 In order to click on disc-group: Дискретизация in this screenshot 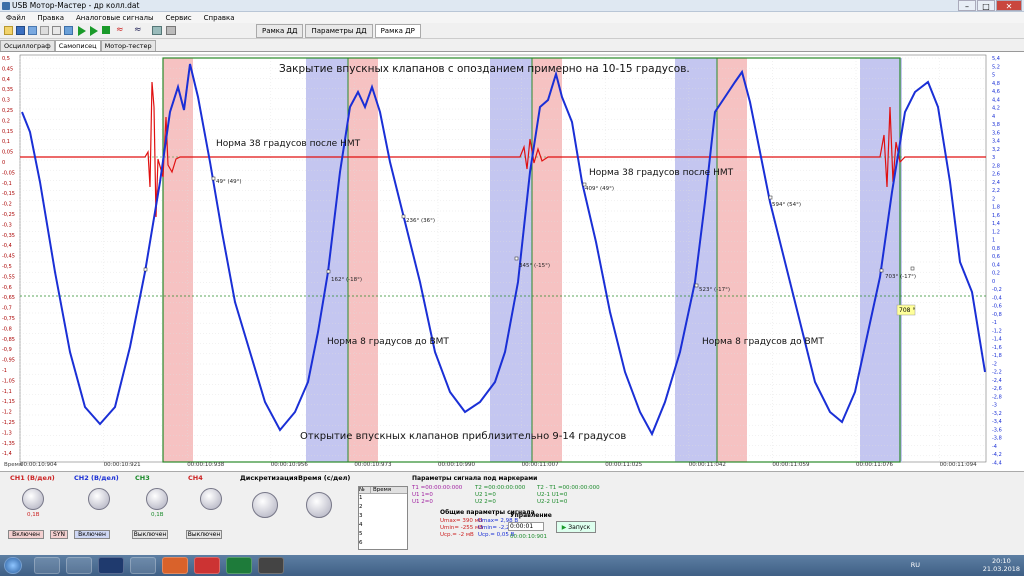, I will do `click(269, 478)`.